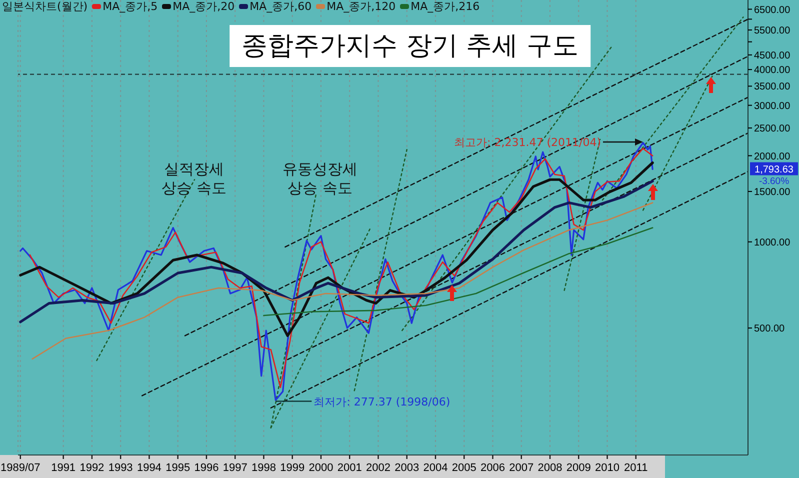  What do you see at coordinates (45, 6) in the screenshot?
I see `legend-title: 일본식차트(월간)` at bounding box center [45, 6].